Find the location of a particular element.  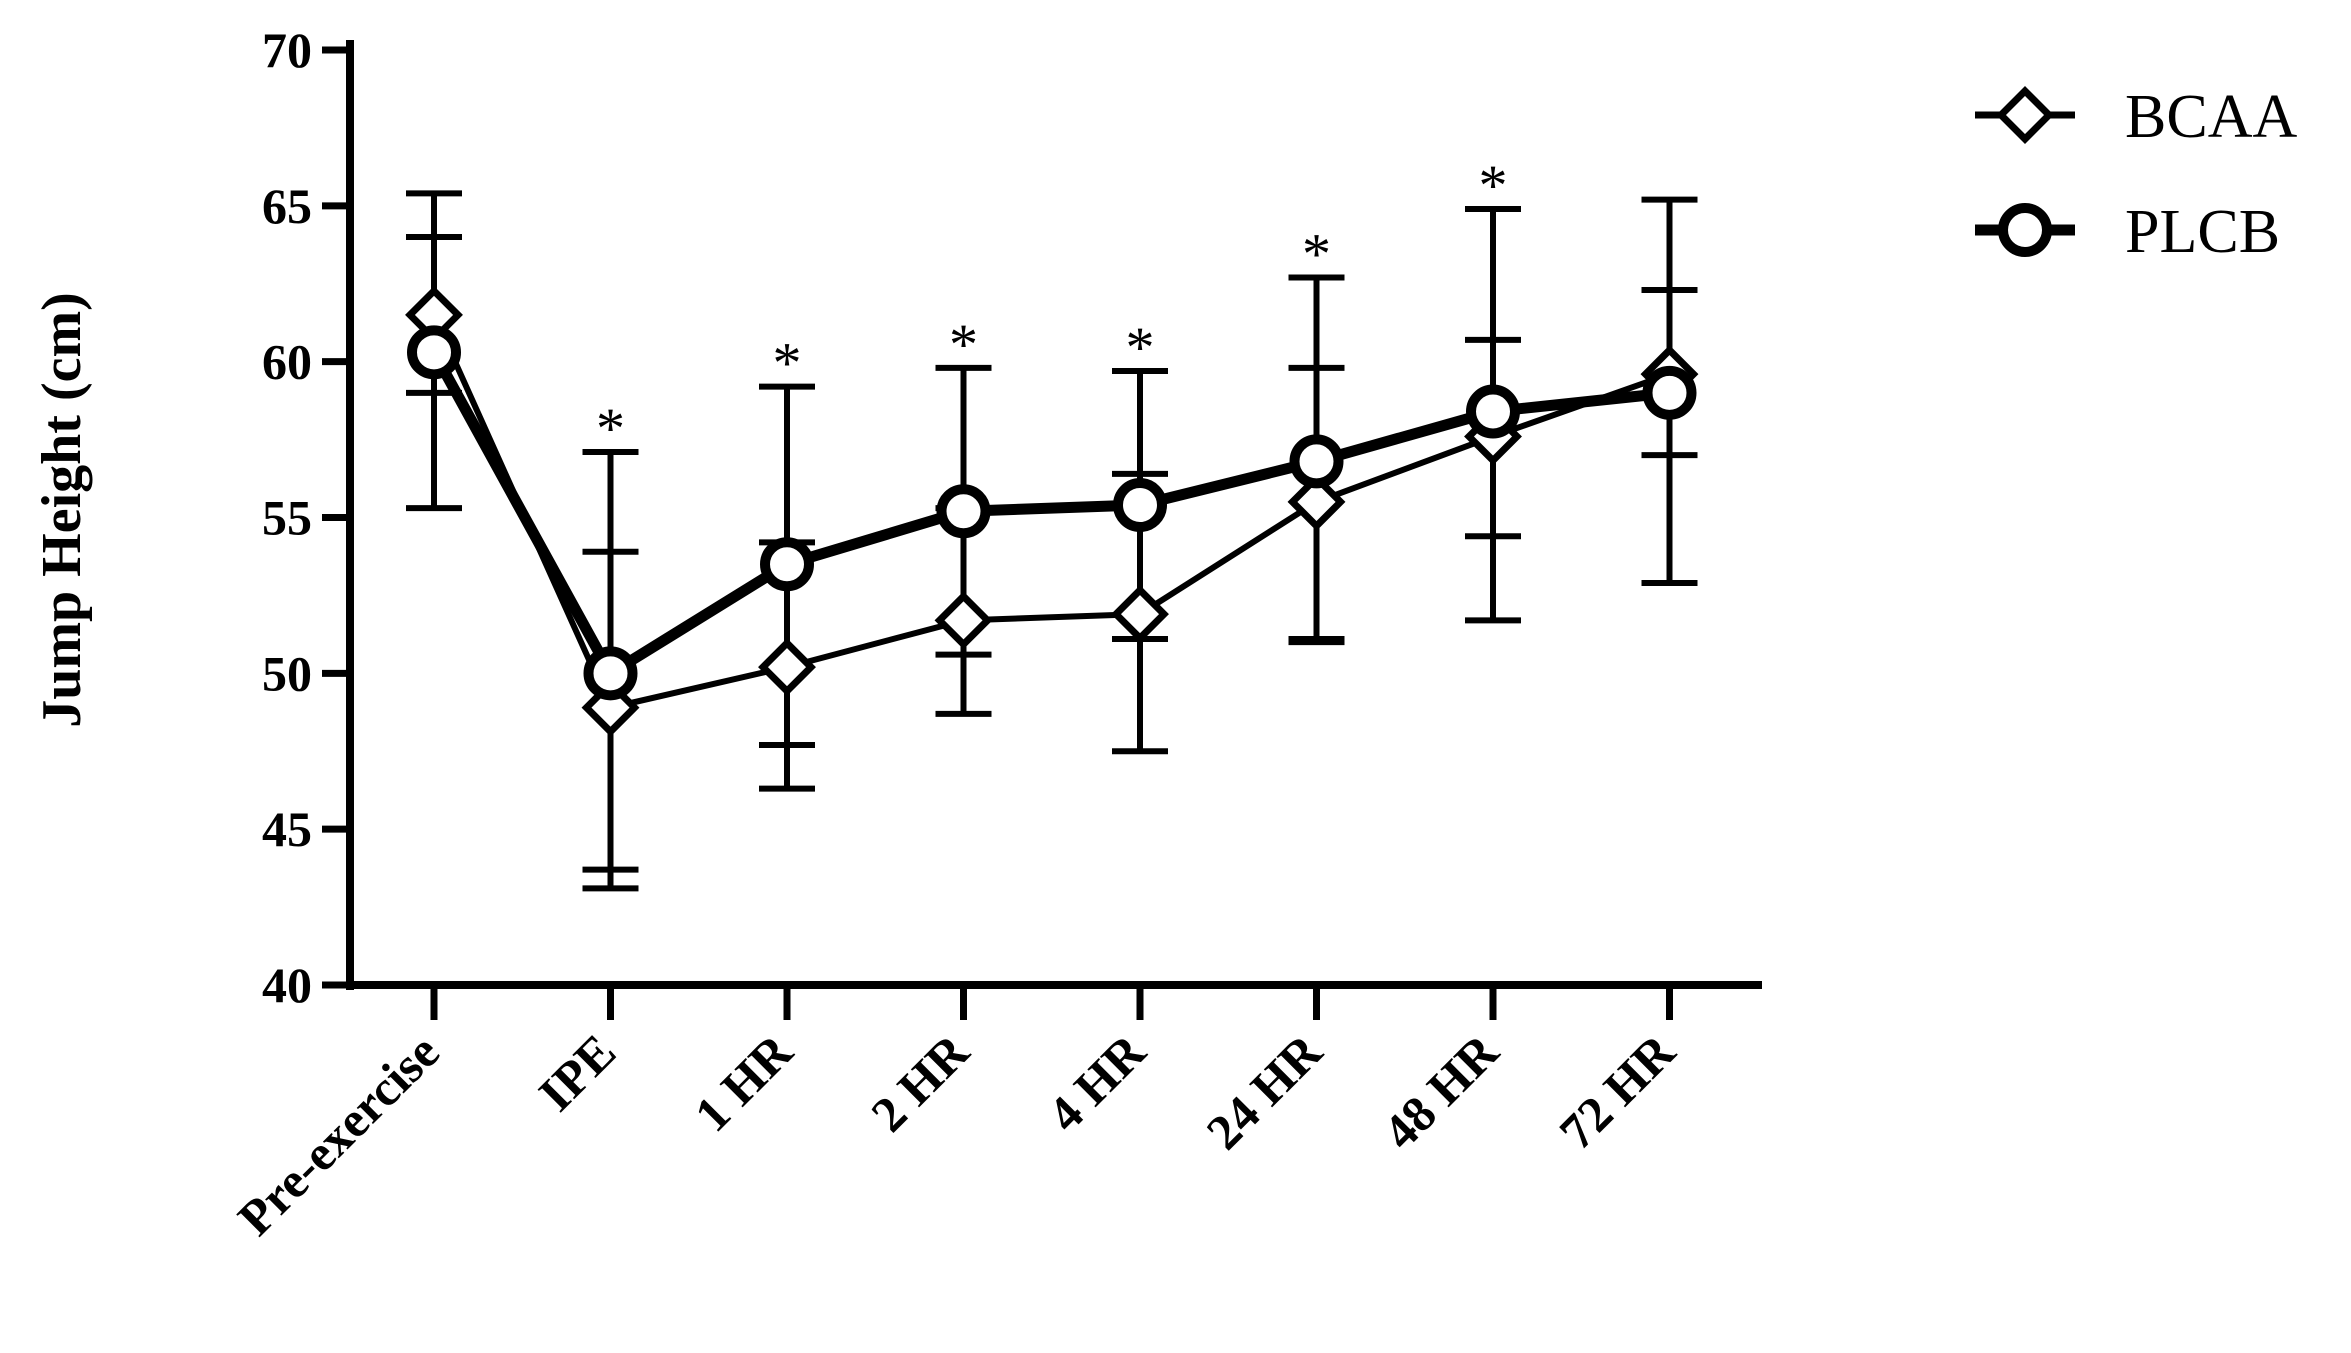

y-ticks: 40 45 50 55 60 65 70 is located at coordinates (306, 517).